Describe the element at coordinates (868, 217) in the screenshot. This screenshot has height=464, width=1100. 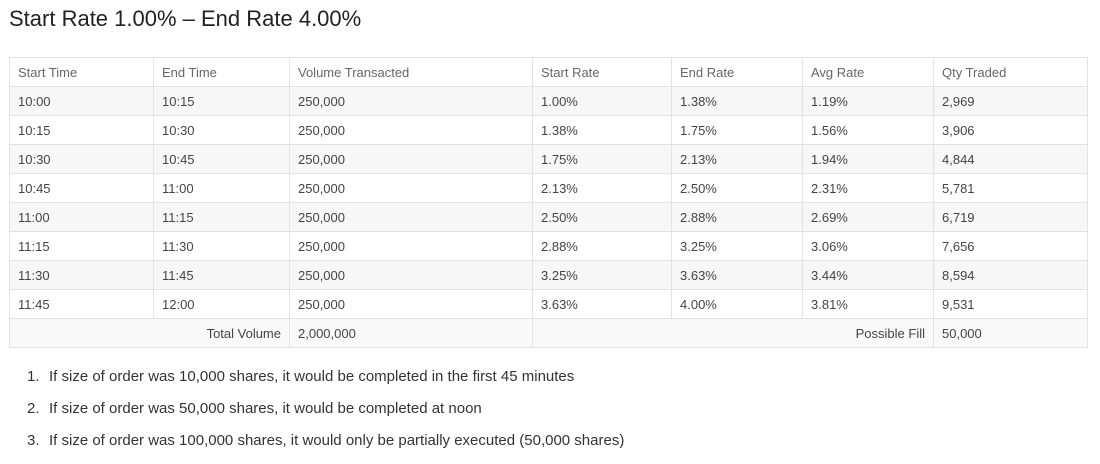
I see `table-cell: 2.69%` at that location.